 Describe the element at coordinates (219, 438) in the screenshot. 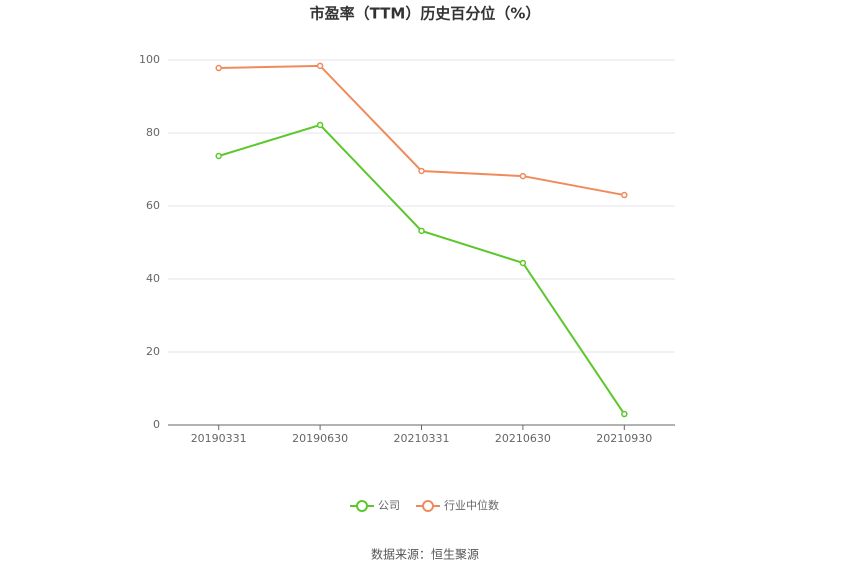

I see `x-tick-label: 20190331` at that location.